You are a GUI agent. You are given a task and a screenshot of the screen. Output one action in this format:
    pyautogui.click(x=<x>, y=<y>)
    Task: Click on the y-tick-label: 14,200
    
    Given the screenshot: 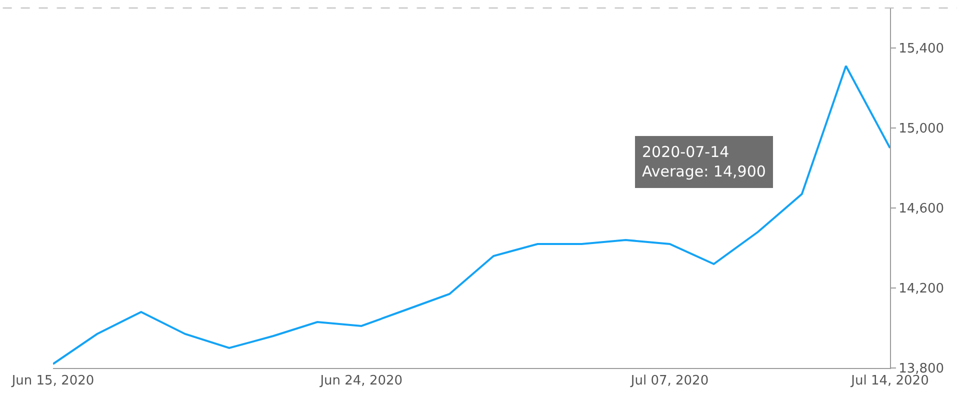 What is the action you would take?
    pyautogui.click(x=921, y=289)
    